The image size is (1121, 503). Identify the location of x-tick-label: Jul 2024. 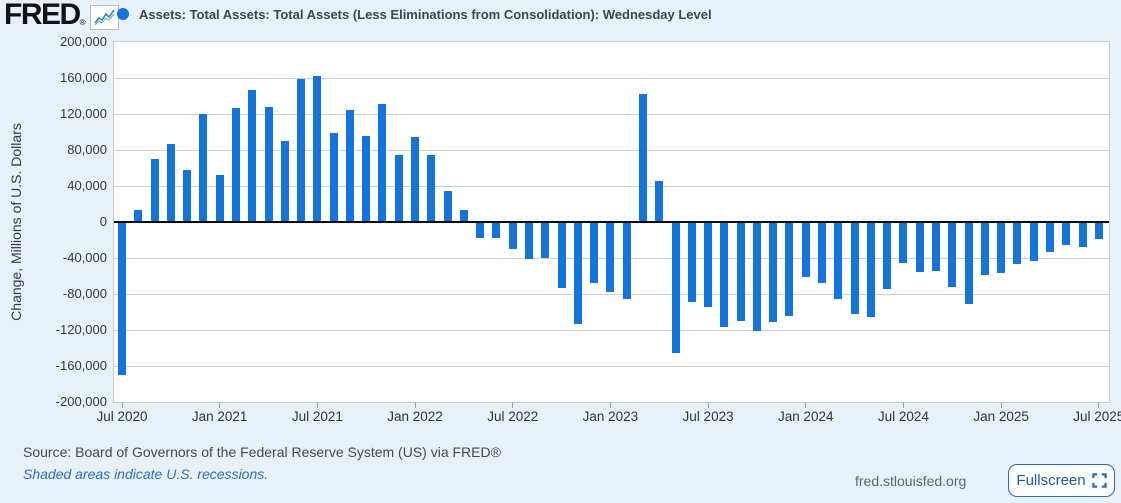
(903, 416).